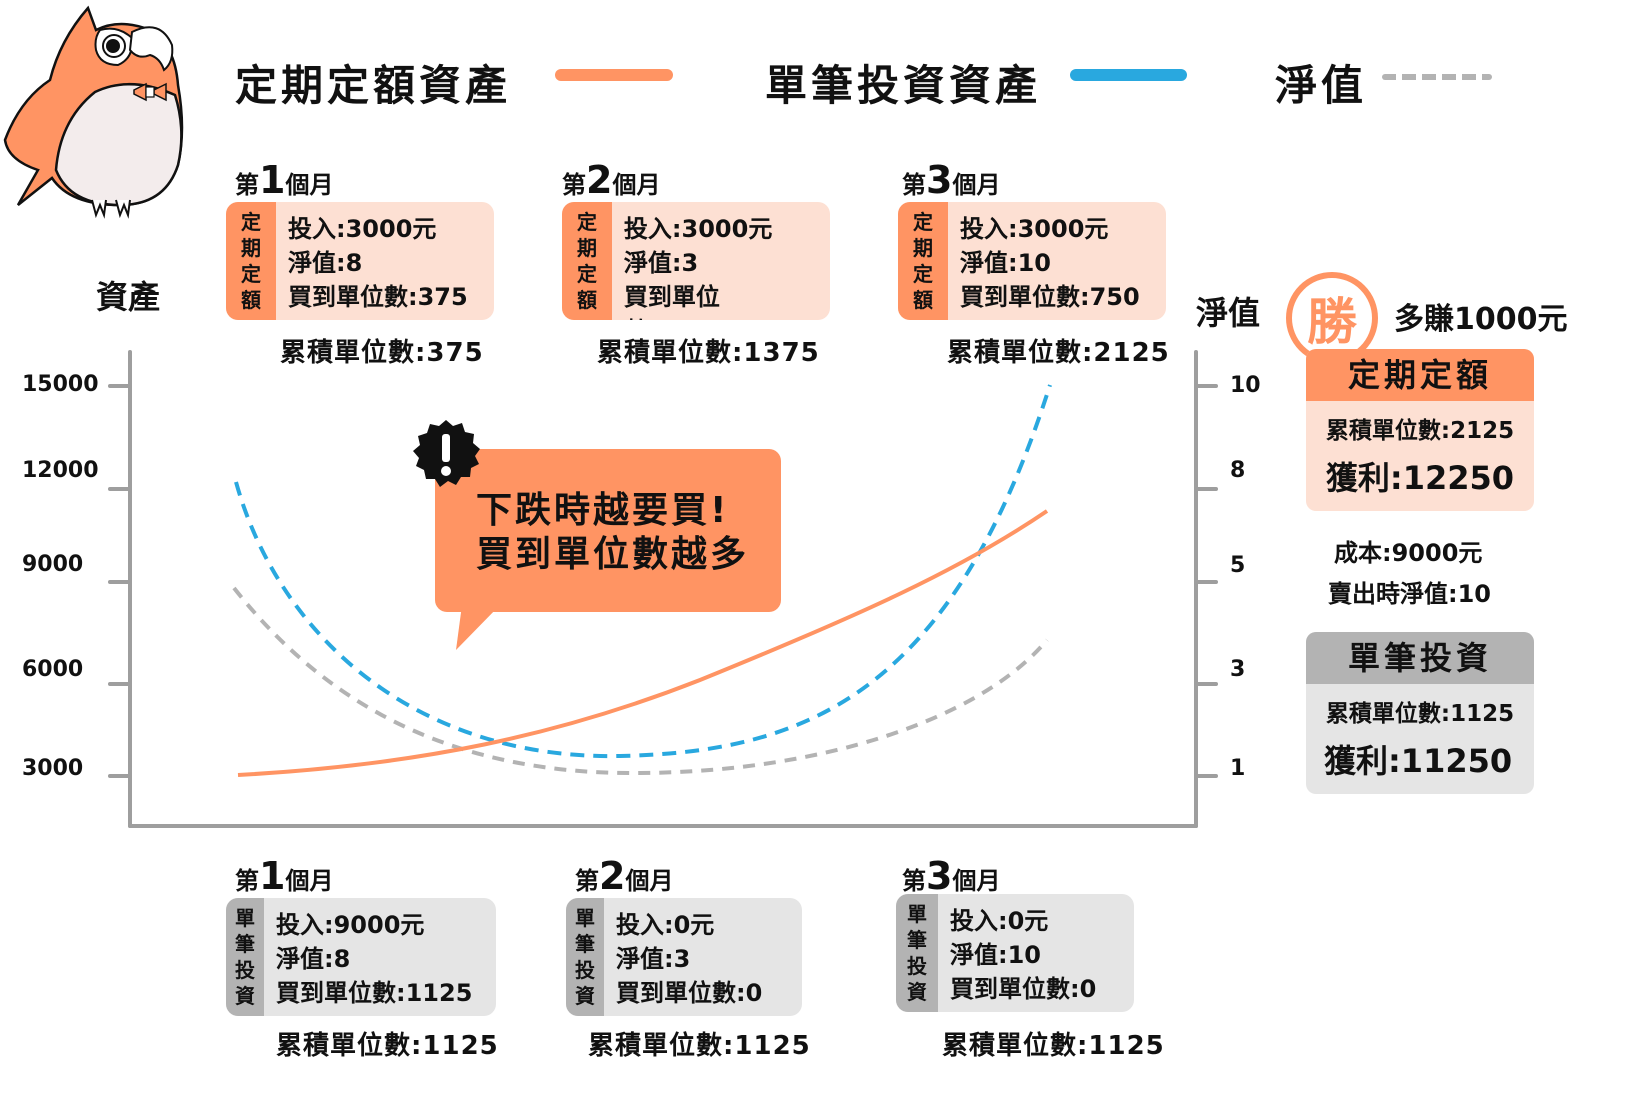 This screenshot has height=1106, width=1634. What do you see at coordinates (1058, 353) in the screenshot?
I see `cumulative-units: 累積單位數:2125` at bounding box center [1058, 353].